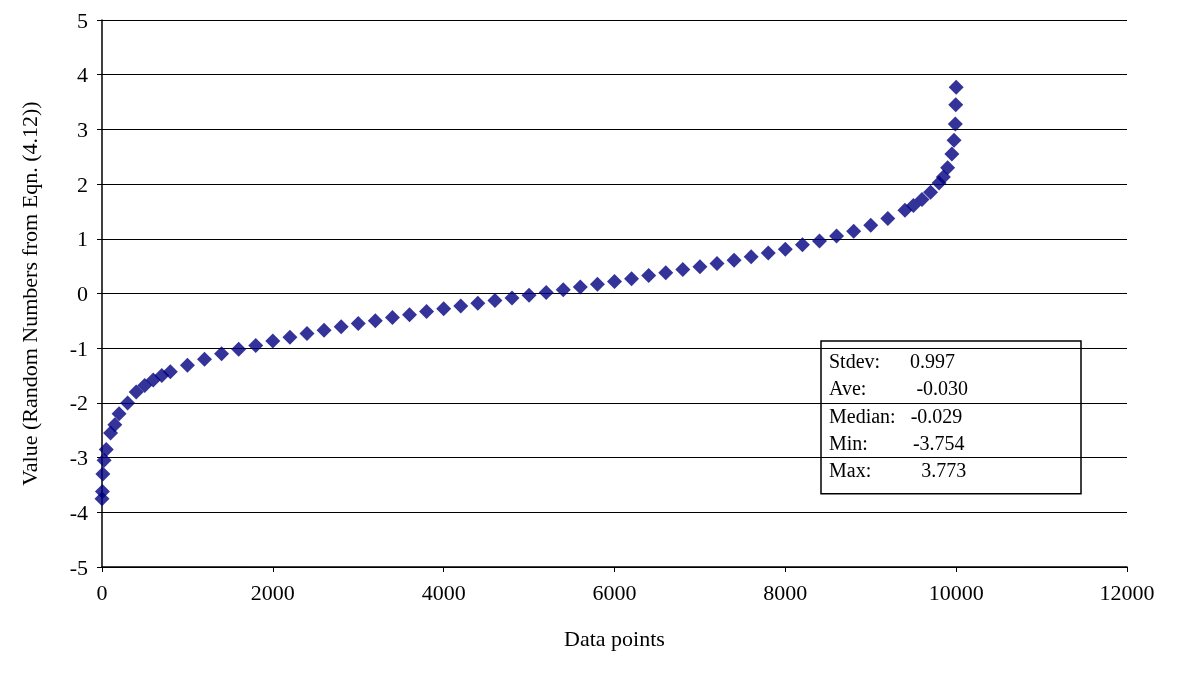 The width and height of the screenshot is (1177, 693). Describe the element at coordinates (956, 592) in the screenshot. I see `x-tick-label: 10000` at that location.